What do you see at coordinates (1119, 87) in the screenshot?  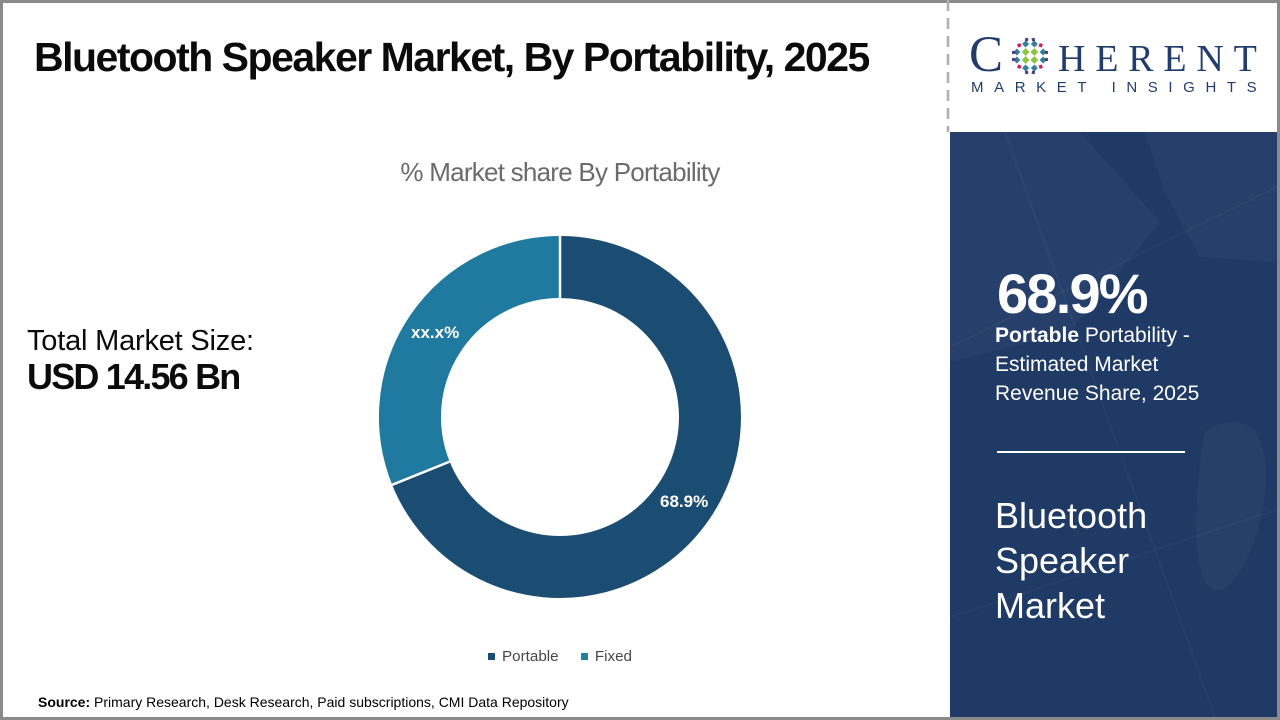 I see `svg-text: MARKET INSIGHTS` at bounding box center [1119, 87].